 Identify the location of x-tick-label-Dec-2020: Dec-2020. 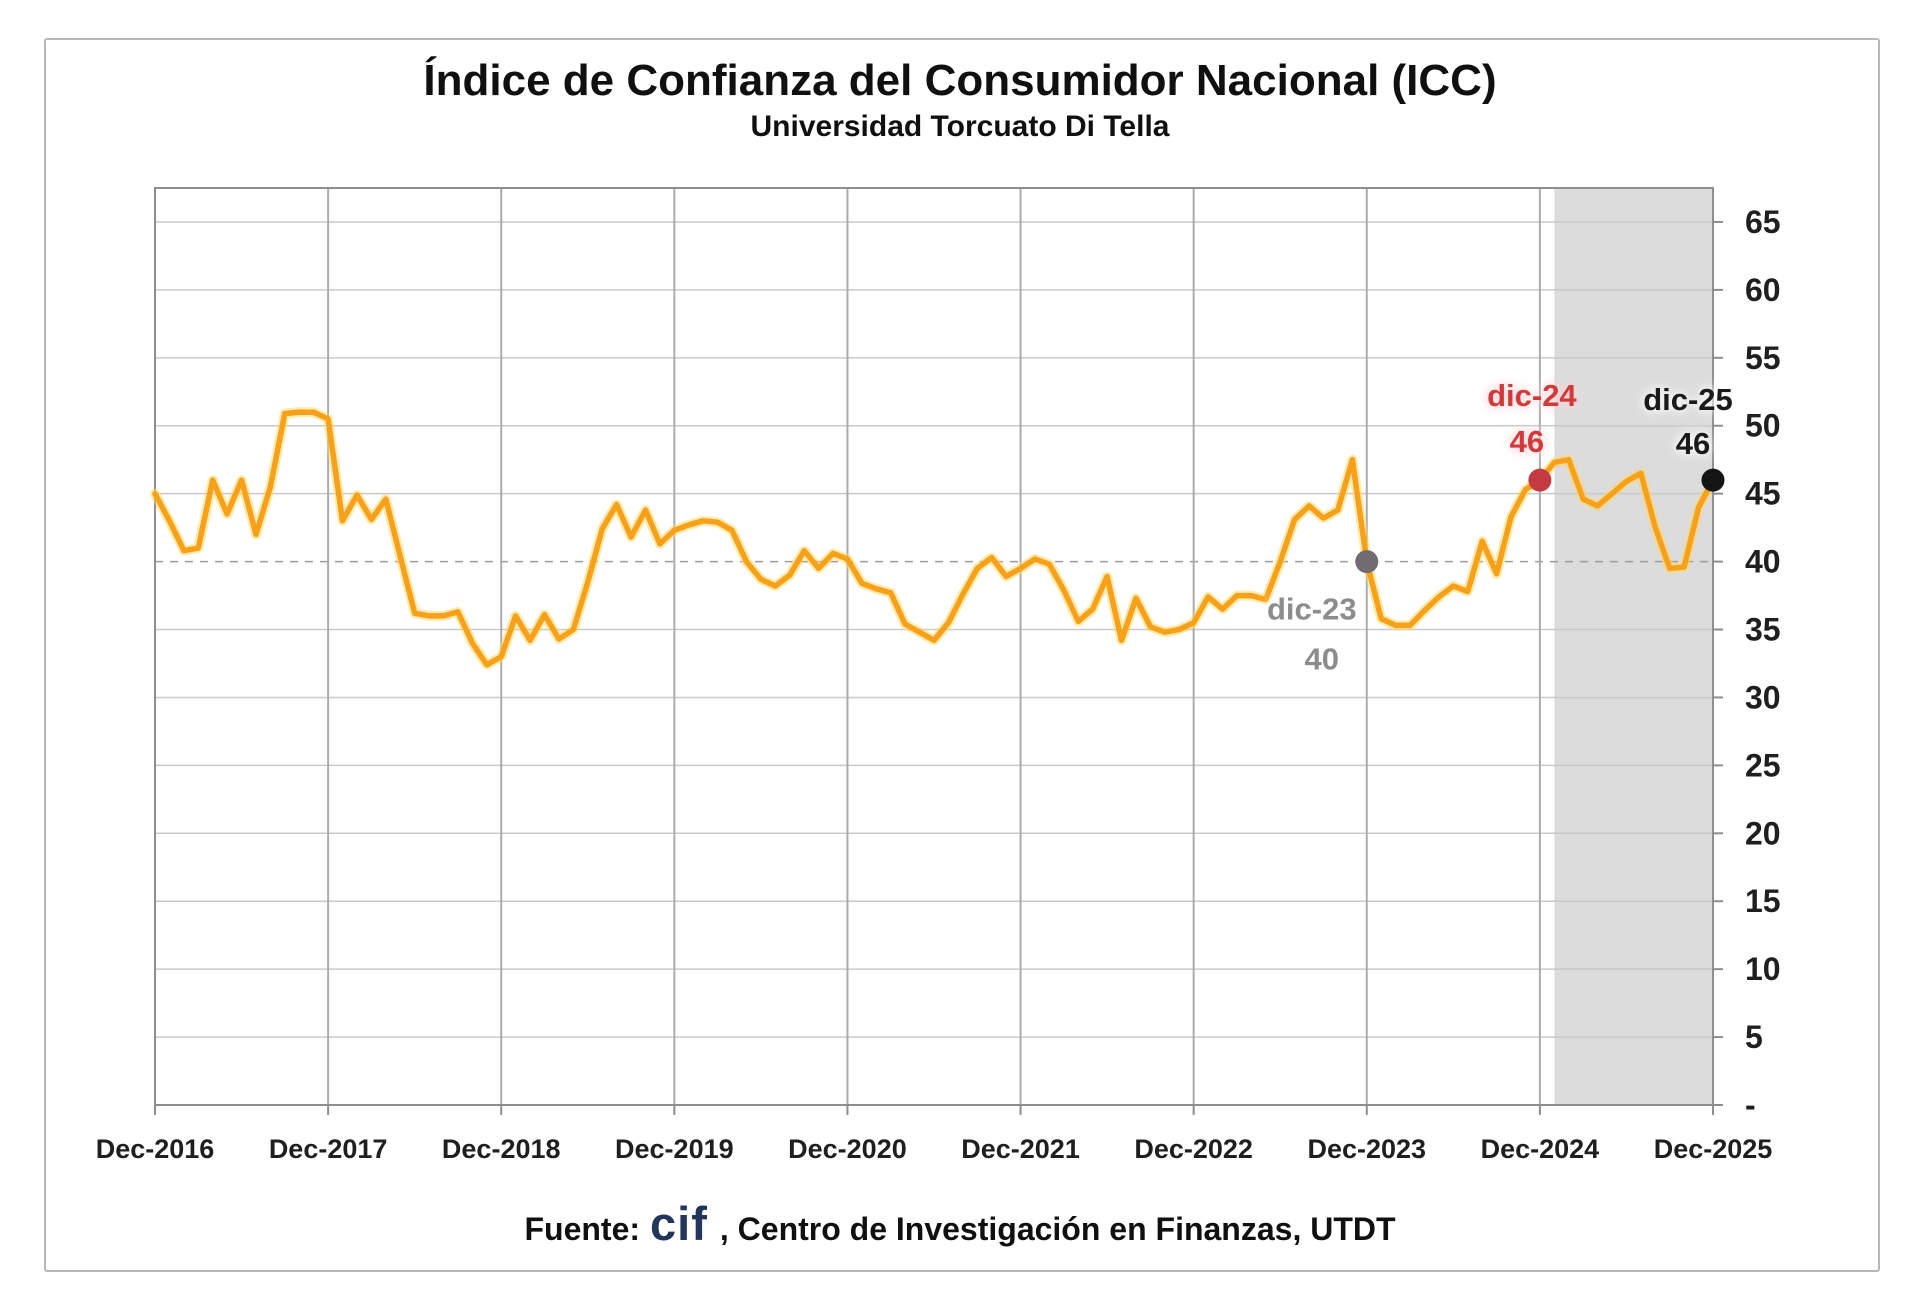
(847, 1149).